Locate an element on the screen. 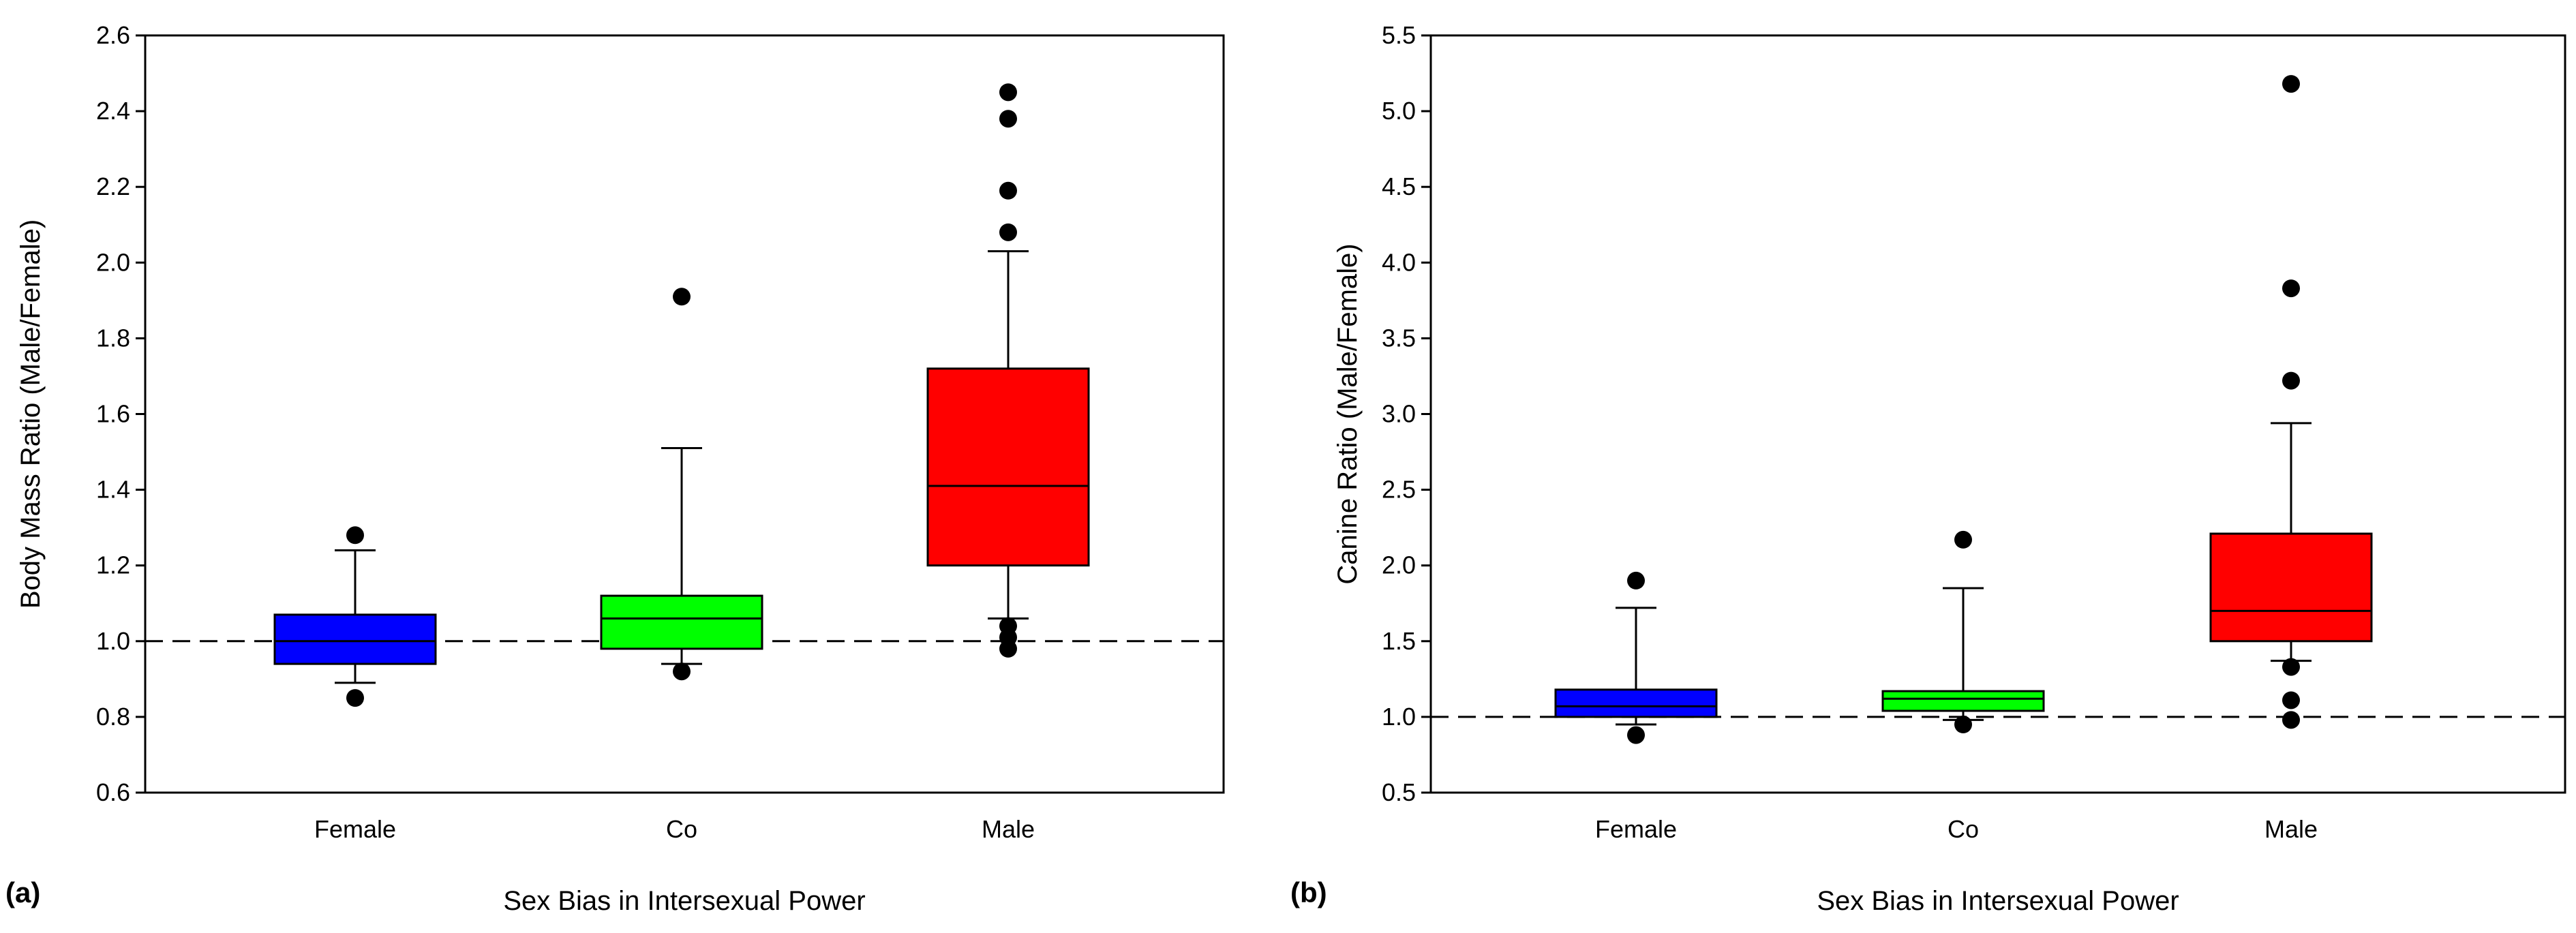  y-tick-label: 1.5 is located at coordinates (1399, 641).